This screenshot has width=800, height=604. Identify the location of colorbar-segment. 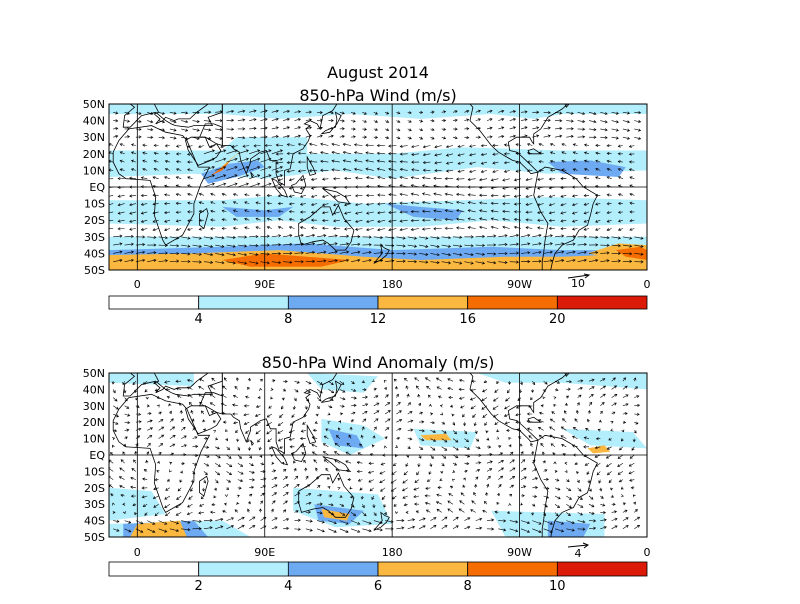
(423, 569).